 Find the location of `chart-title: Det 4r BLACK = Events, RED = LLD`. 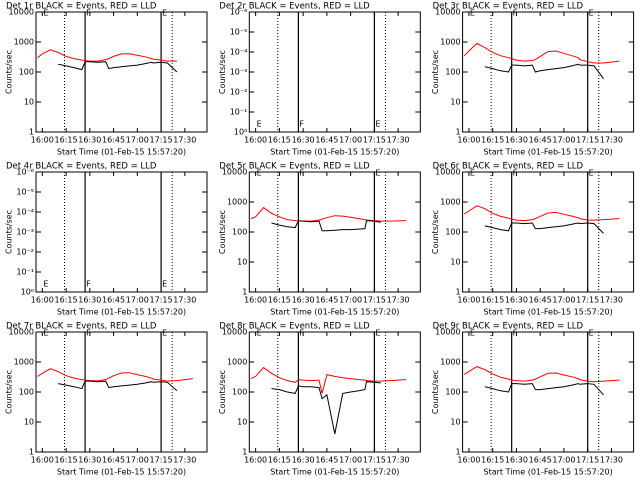

chart-title: Det 4r BLACK = Events, RED = LLD is located at coordinates (81, 167).